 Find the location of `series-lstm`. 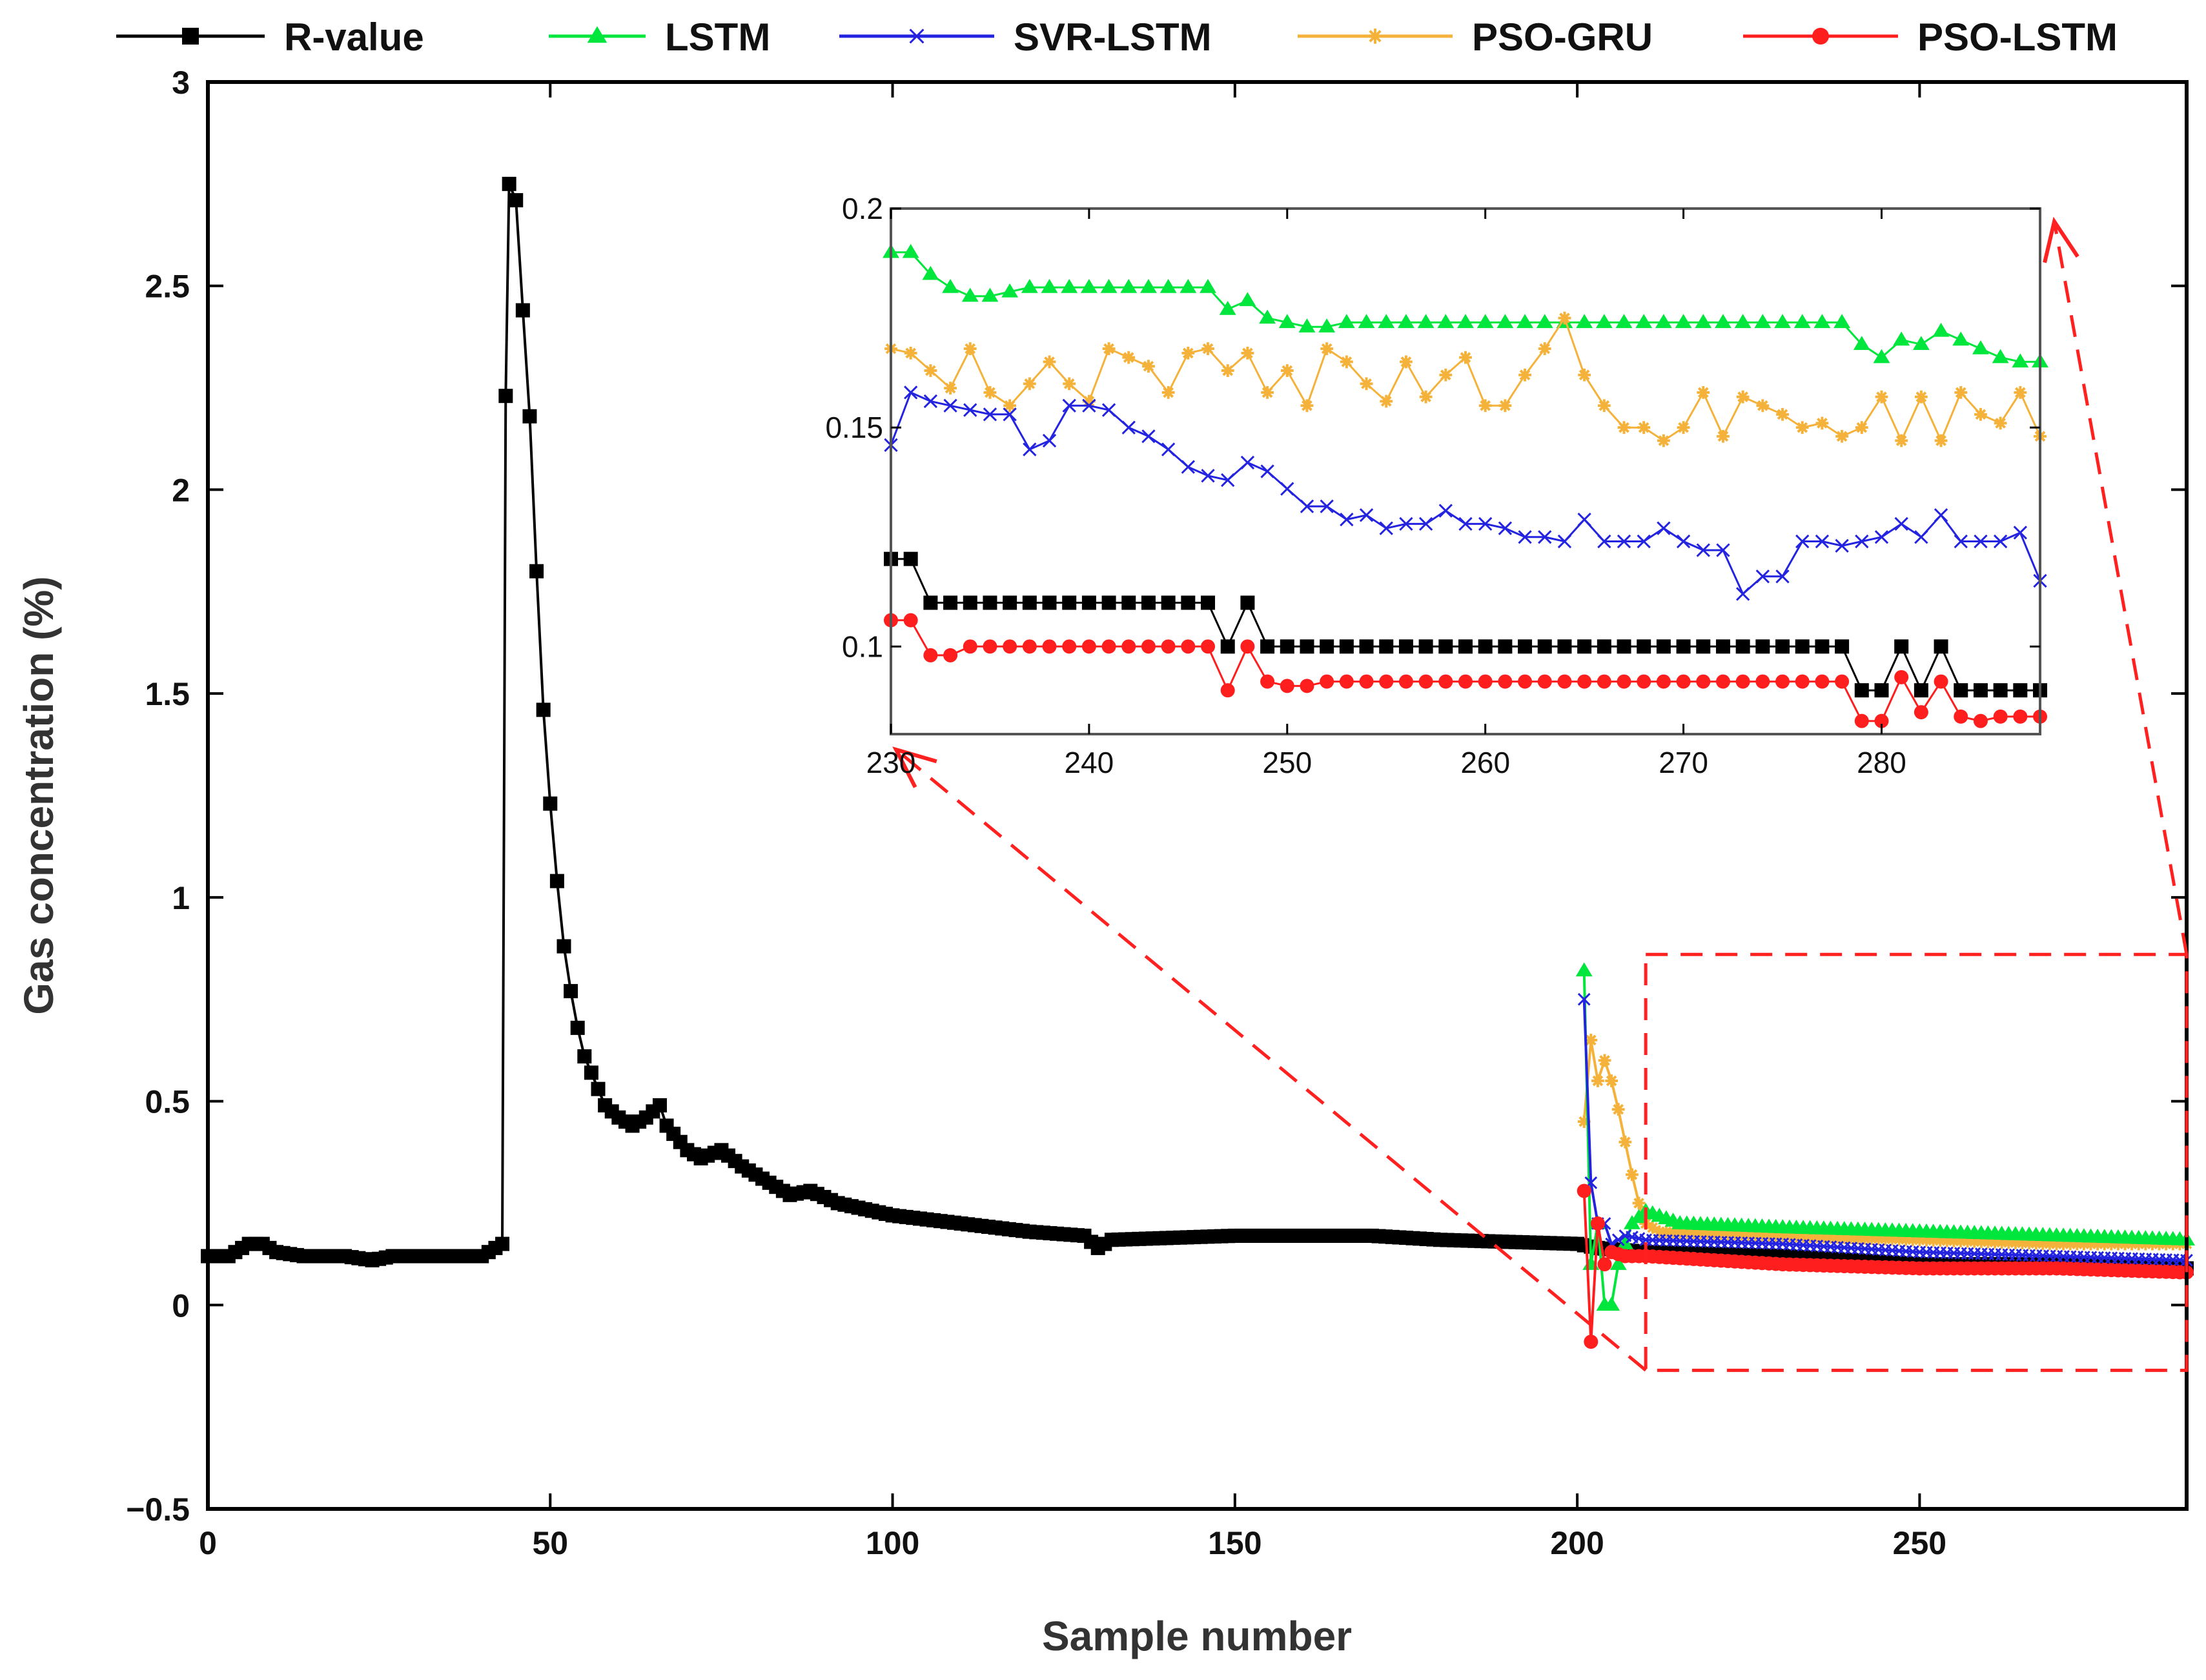

series-lstm is located at coordinates (1465, 305).